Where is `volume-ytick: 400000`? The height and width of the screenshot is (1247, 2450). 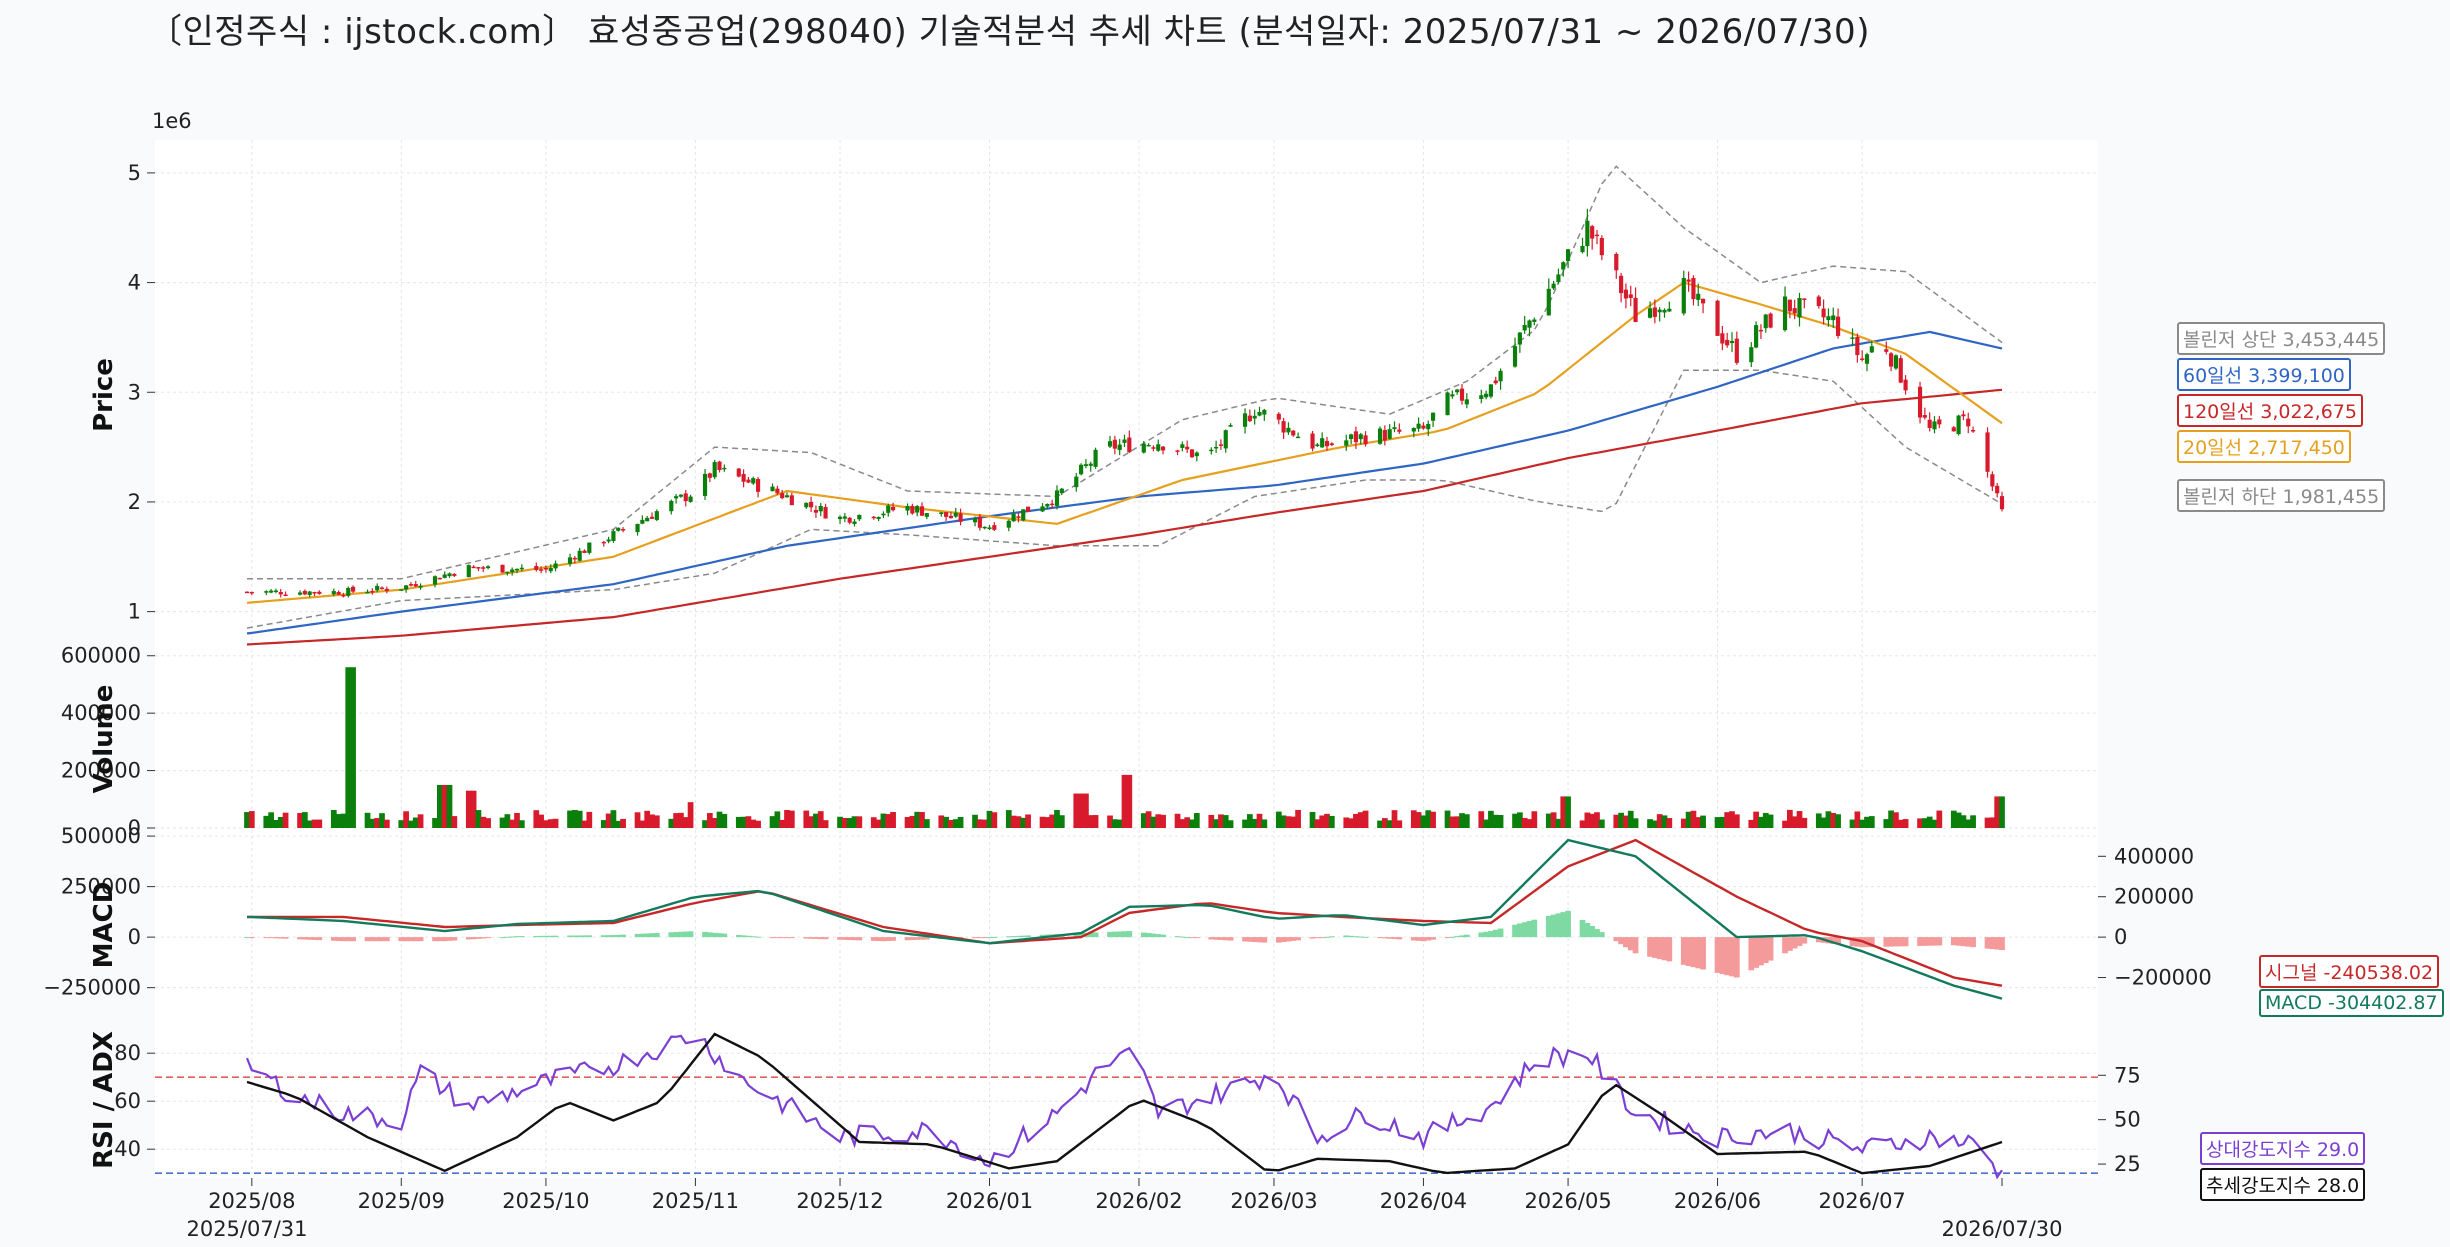
volume-ytick: 400000 is located at coordinates (101, 713).